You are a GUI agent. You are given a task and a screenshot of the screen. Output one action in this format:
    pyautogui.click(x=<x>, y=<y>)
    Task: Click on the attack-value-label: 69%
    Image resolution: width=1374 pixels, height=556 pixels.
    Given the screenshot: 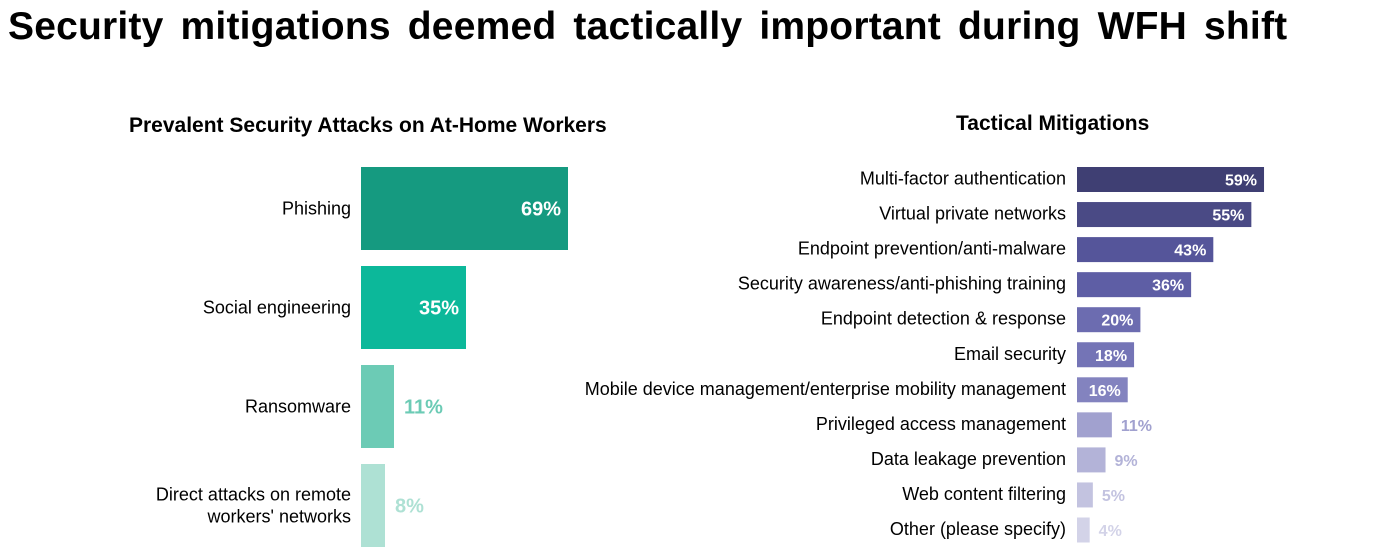 What is the action you would take?
    pyautogui.click(x=541, y=210)
    